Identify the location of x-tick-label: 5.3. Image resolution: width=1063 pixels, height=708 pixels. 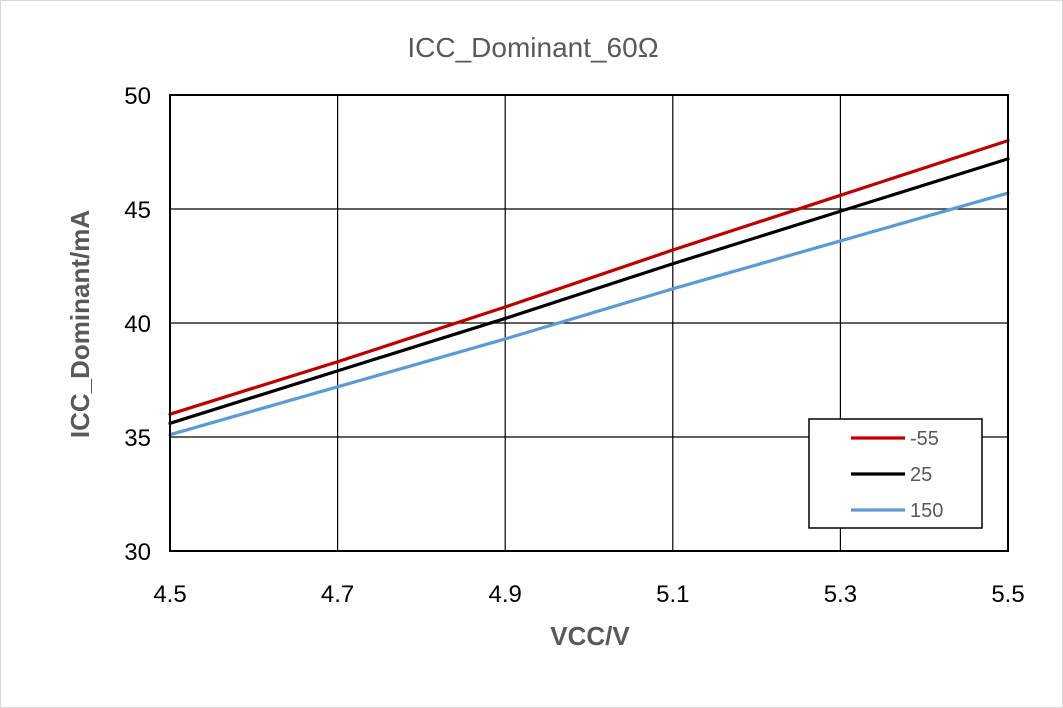
(840, 594).